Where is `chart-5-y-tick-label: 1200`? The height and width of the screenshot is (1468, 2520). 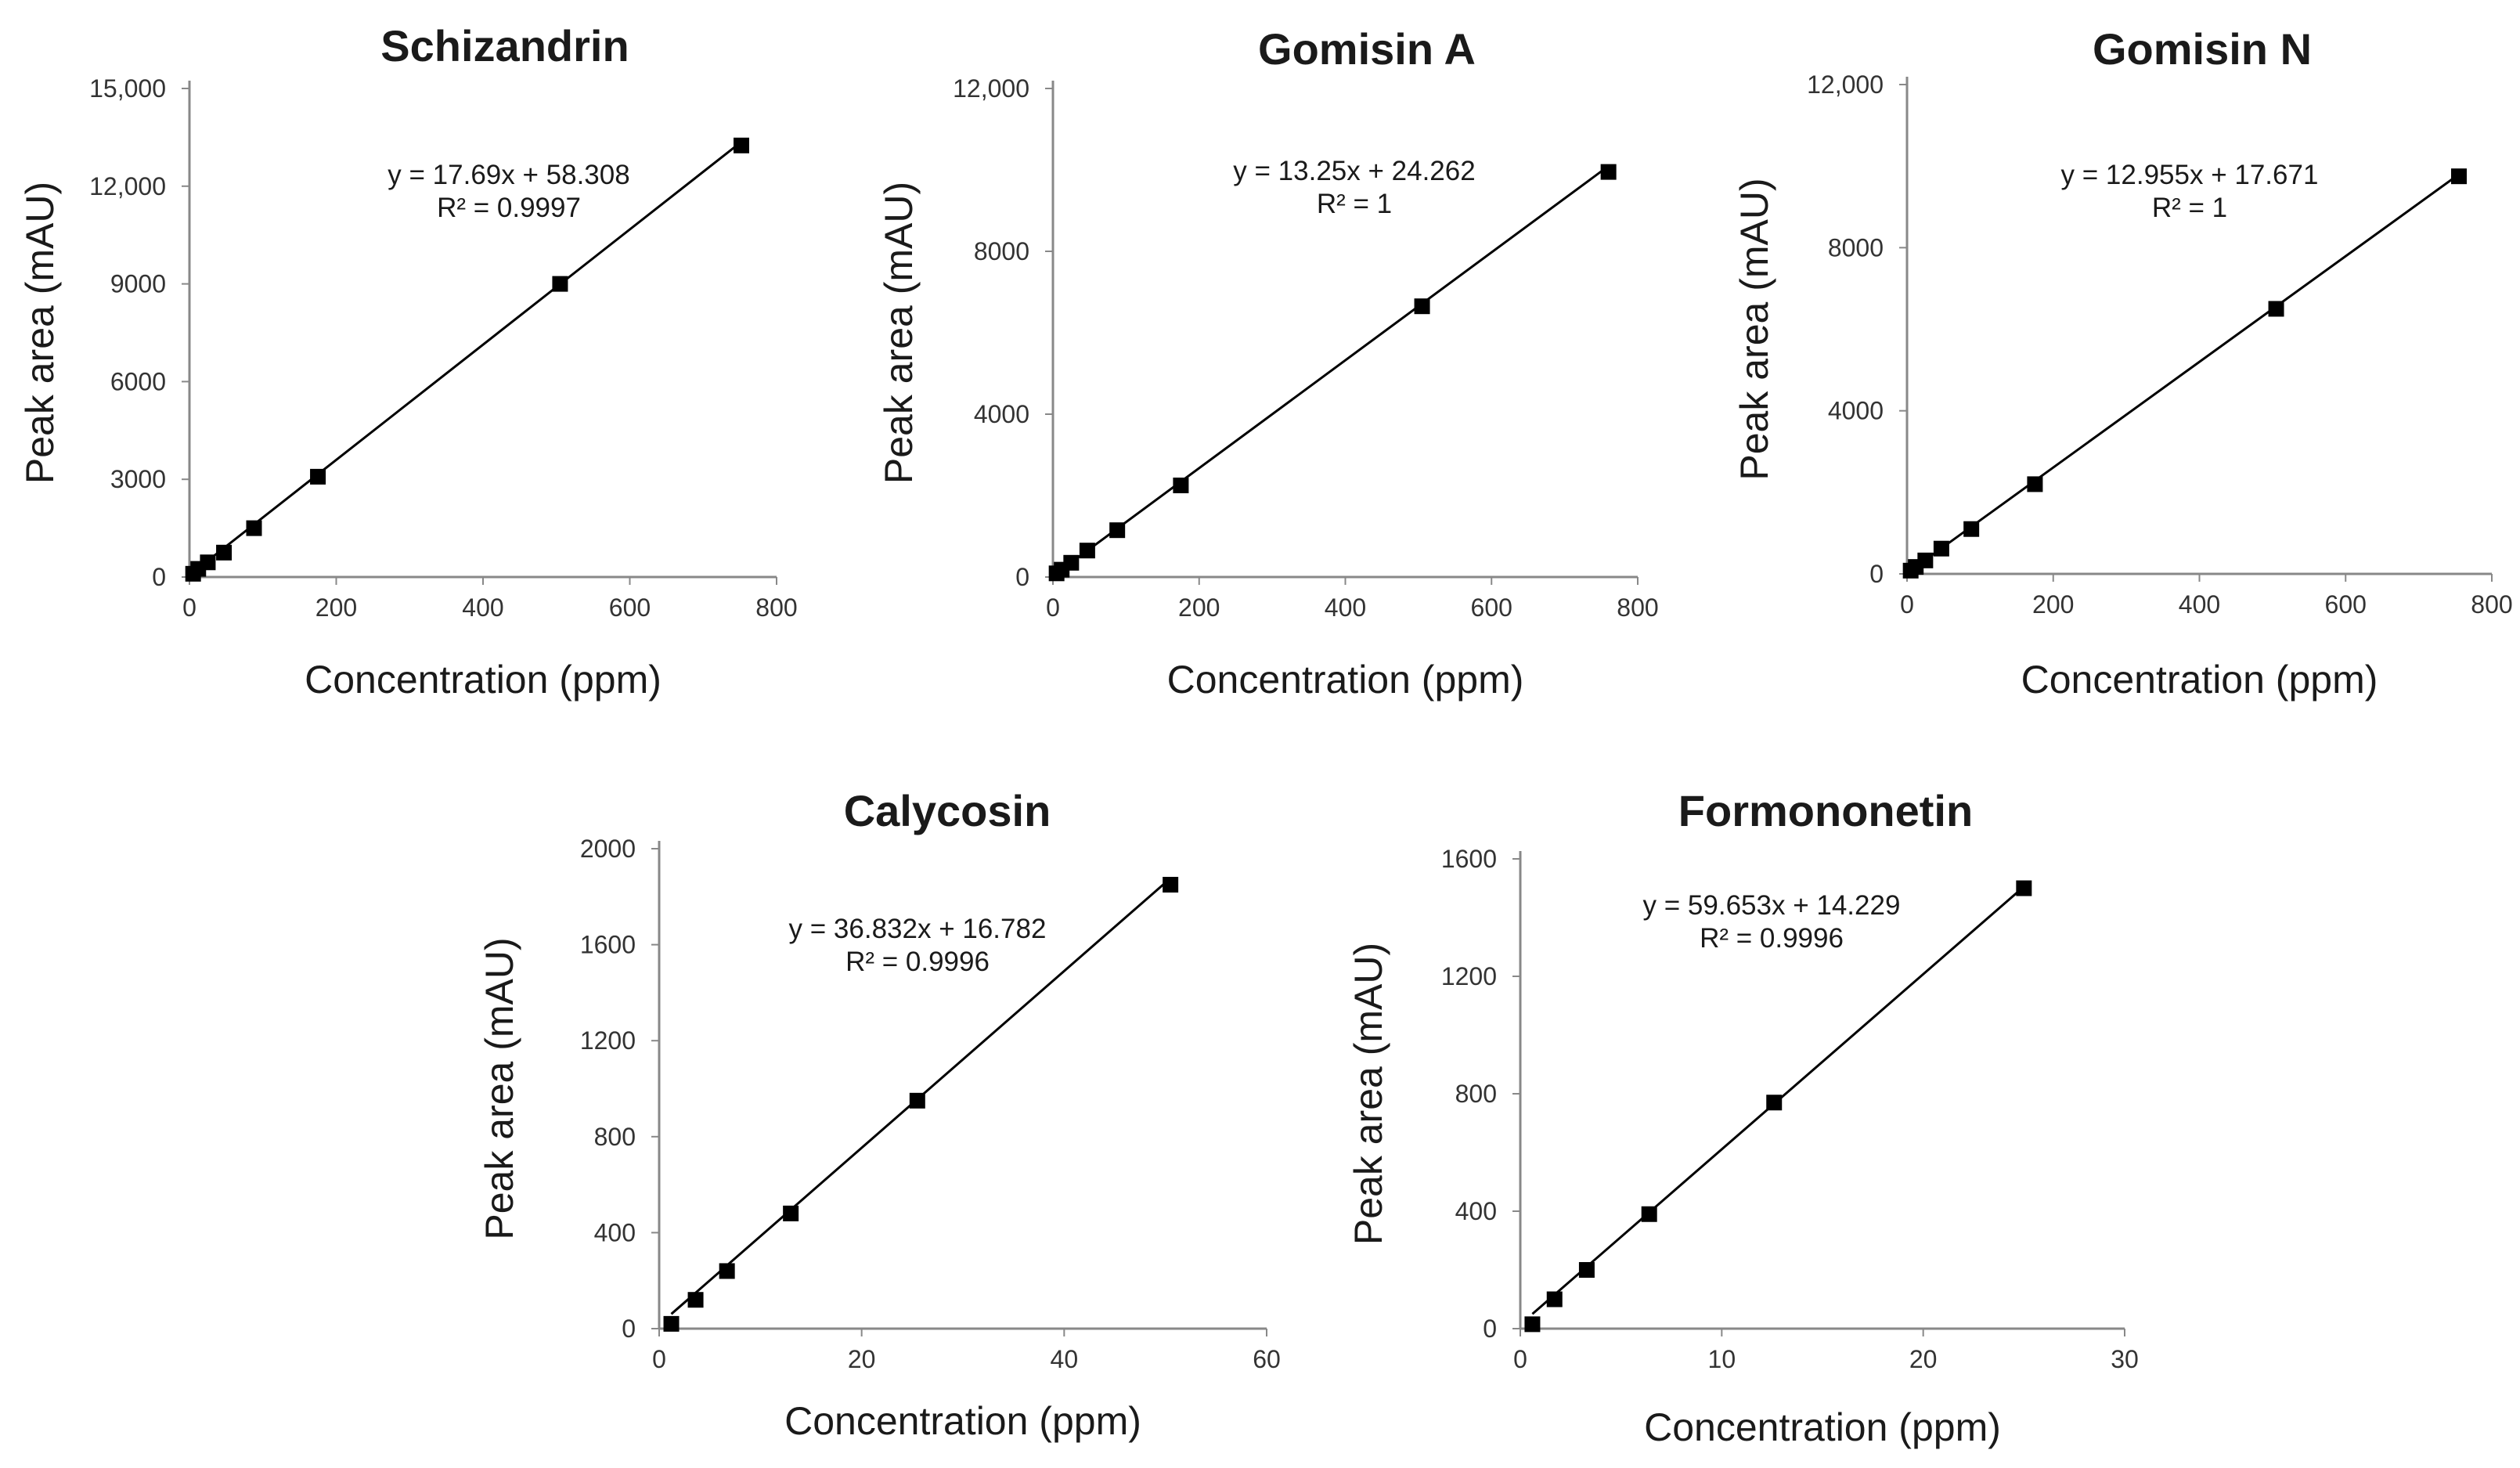
chart-5-y-tick-label: 1200 is located at coordinates (1469, 976).